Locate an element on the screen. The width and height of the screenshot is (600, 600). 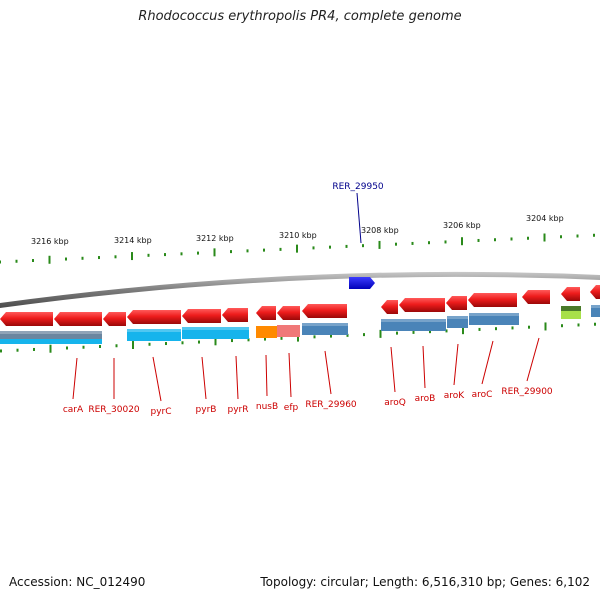
scale-label: 3216 kbp is located at coordinates (50, 241).